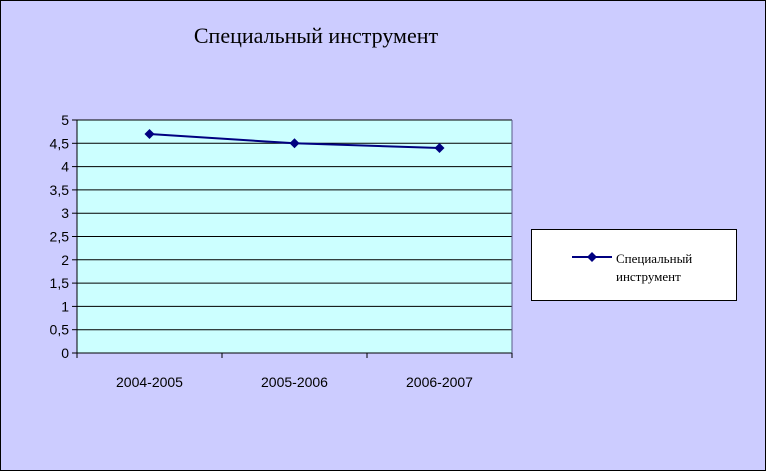  I want to click on y-tick-label: 1, so click(65, 306).